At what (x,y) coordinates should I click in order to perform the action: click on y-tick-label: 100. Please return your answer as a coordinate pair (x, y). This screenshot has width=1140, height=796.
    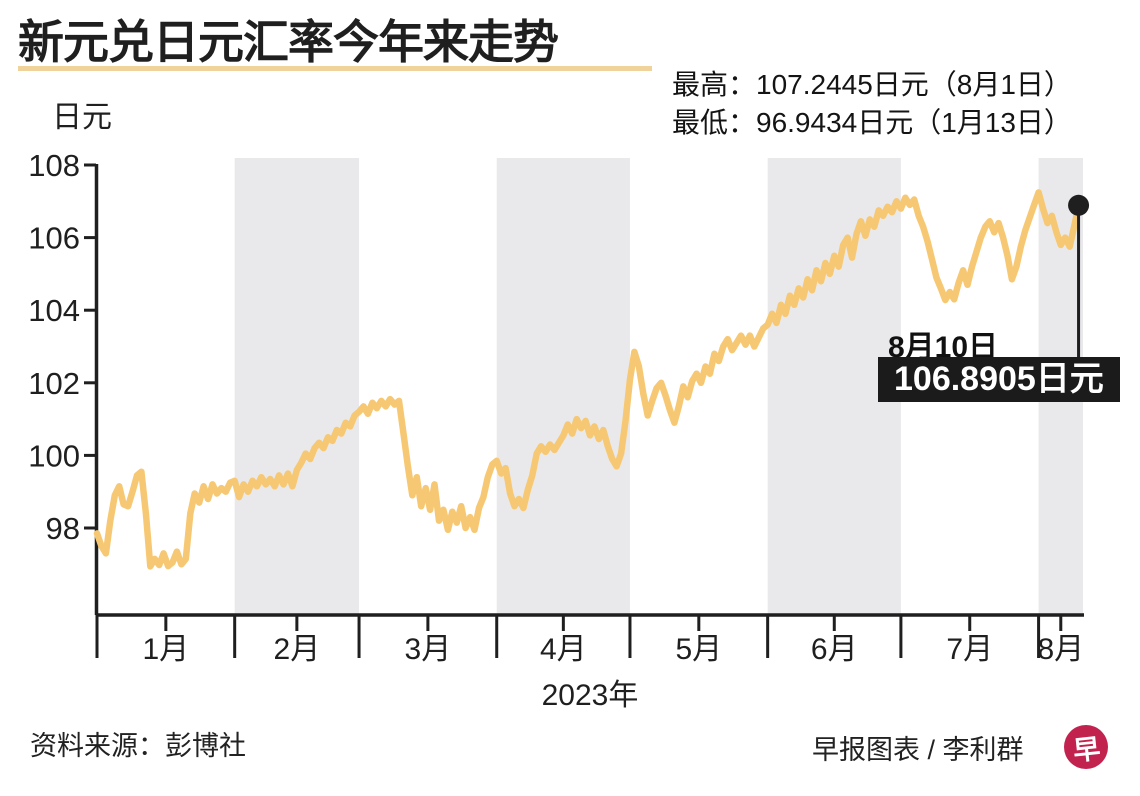
    Looking at the image, I should click on (54, 455).